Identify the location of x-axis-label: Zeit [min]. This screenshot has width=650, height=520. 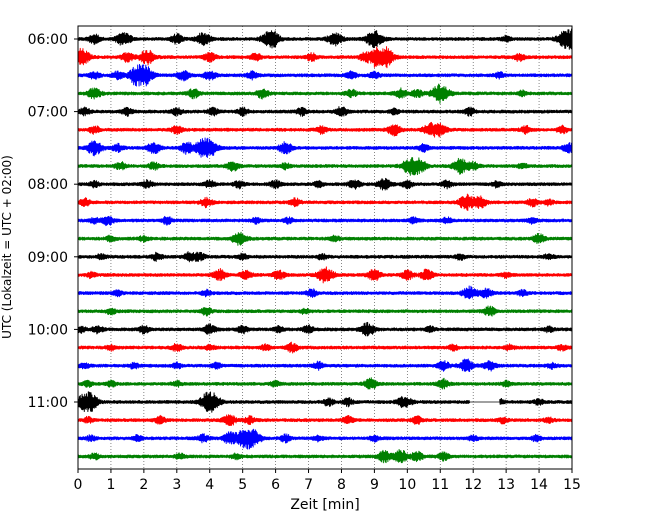
(324, 505).